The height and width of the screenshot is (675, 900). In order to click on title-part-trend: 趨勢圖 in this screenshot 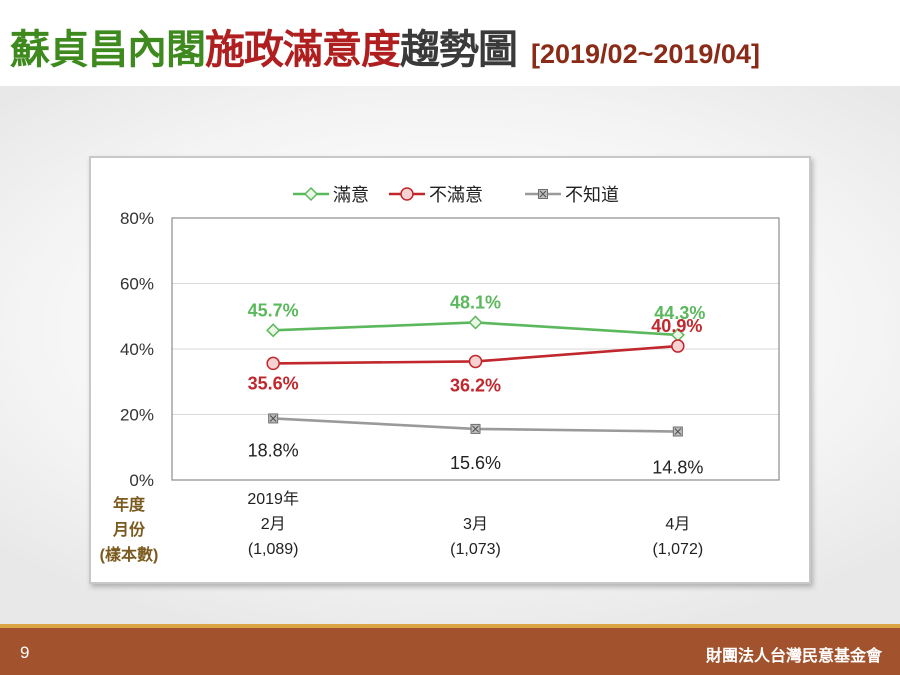, I will do `click(459, 50)`.